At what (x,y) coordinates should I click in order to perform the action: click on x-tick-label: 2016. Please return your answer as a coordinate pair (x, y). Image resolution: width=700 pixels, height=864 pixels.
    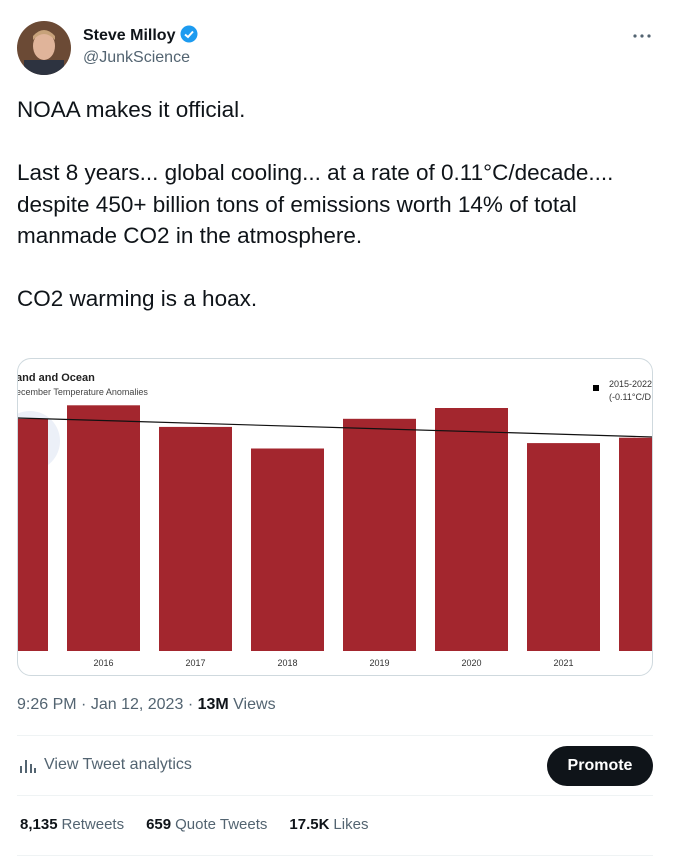
    Looking at the image, I should click on (103, 663).